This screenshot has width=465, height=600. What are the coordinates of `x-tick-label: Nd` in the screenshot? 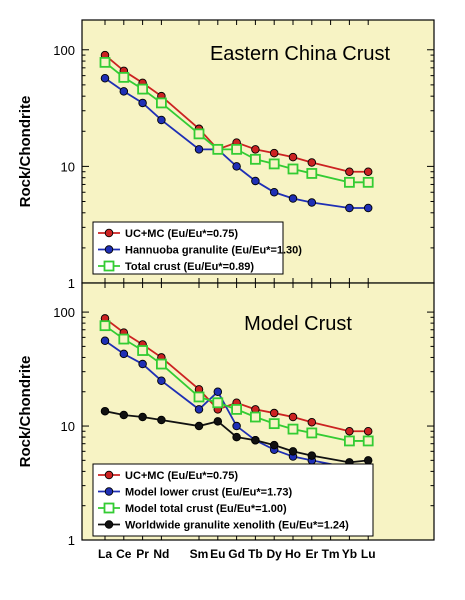 It's located at (161, 554).